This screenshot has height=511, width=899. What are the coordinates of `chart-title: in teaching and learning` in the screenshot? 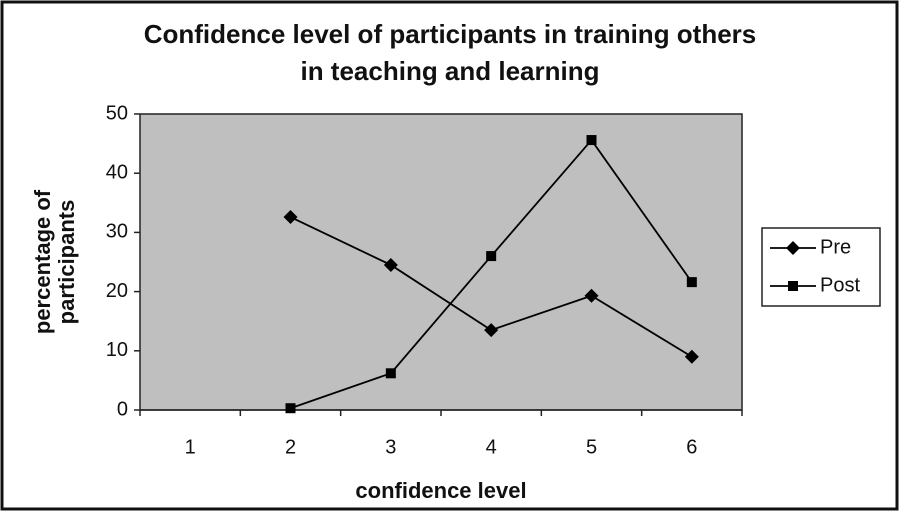 It's located at (449, 71).